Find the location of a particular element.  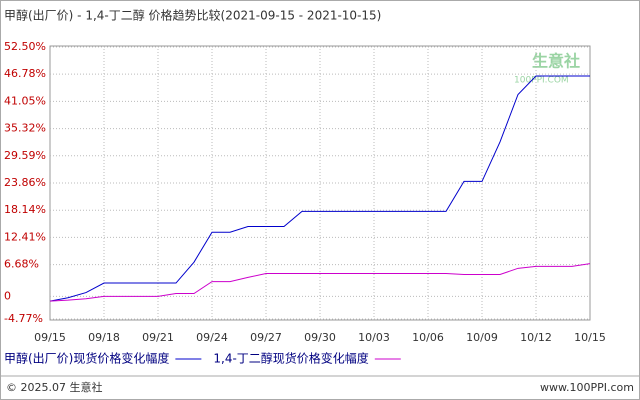

watermark-sub: 100PPI.COM is located at coordinates (541, 81).